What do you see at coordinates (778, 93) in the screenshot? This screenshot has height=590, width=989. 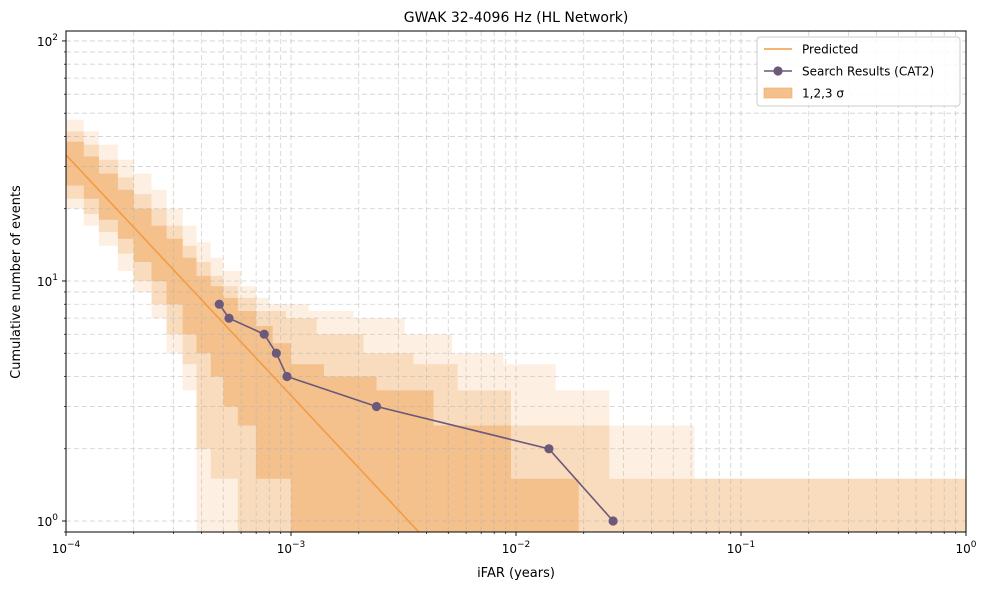 I see `legend-swatch-sigma` at bounding box center [778, 93].